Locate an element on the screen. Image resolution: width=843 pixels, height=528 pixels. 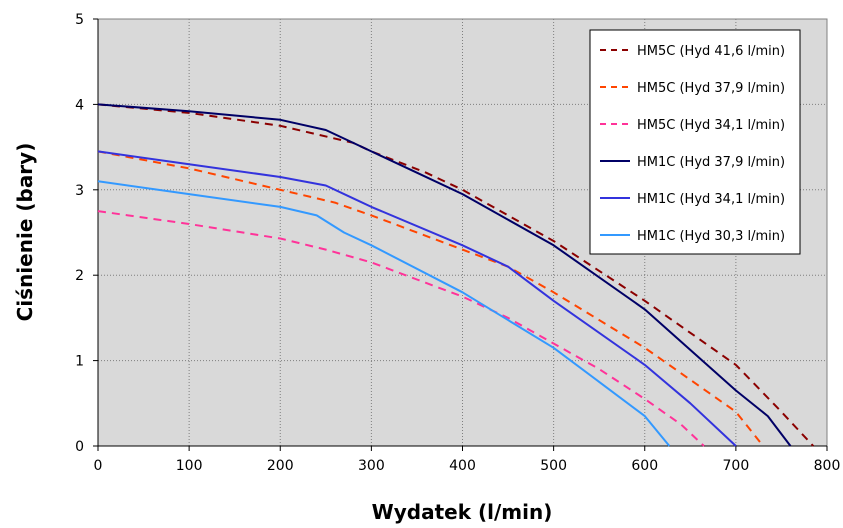
x-tick-label: 100 is located at coordinates (189, 466).